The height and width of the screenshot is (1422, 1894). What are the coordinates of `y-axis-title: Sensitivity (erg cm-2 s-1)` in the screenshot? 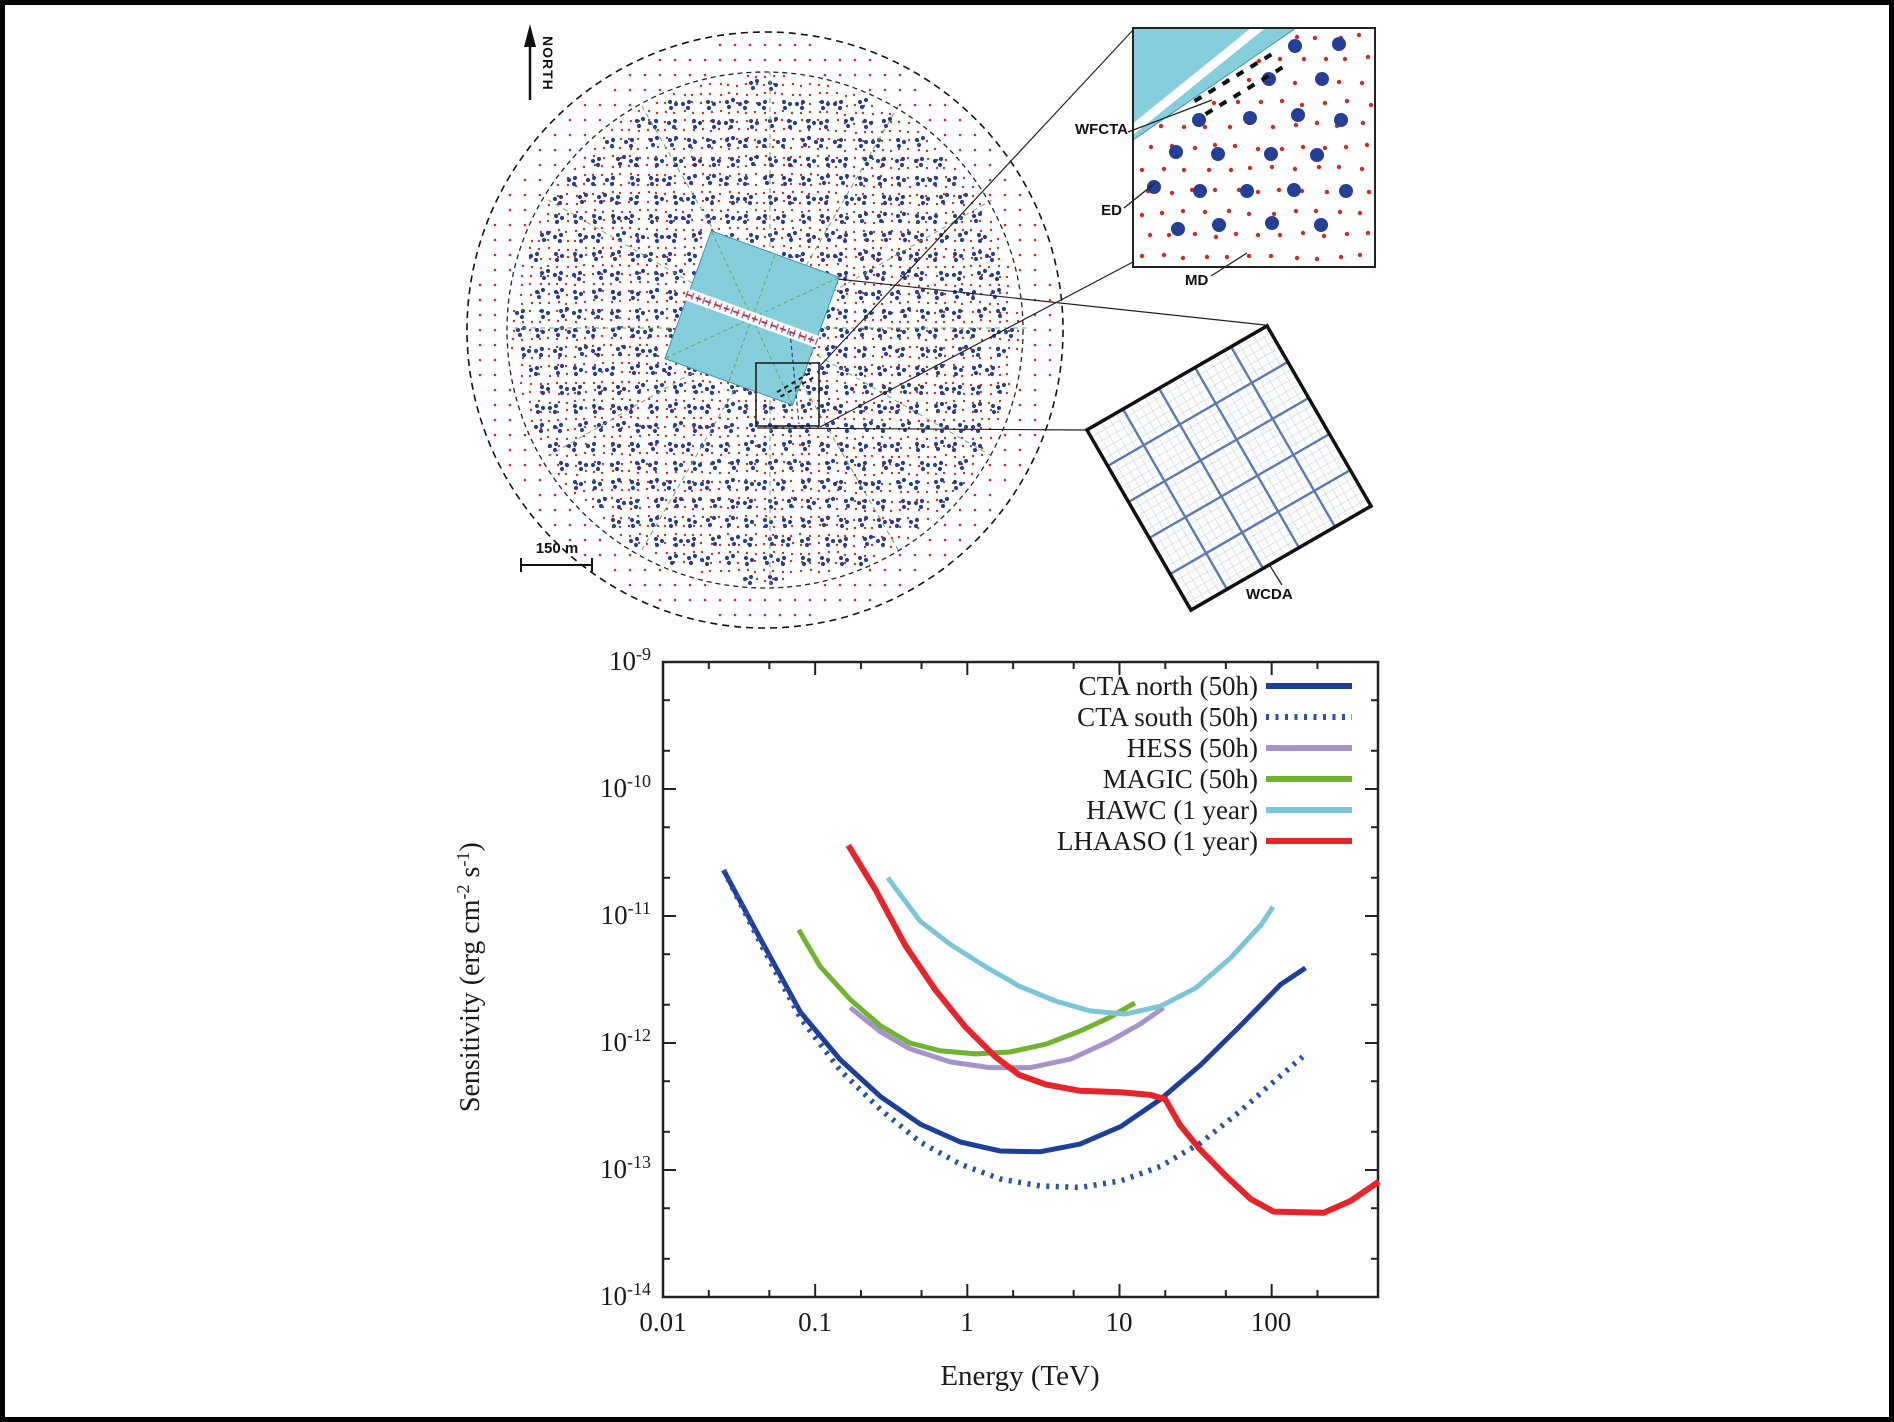 It's located at (469, 977).